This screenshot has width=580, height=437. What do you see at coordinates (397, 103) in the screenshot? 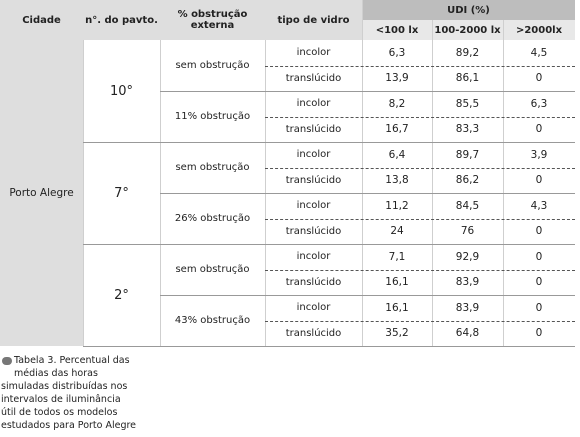
I see `udi-value: 8,2` at bounding box center [397, 103].